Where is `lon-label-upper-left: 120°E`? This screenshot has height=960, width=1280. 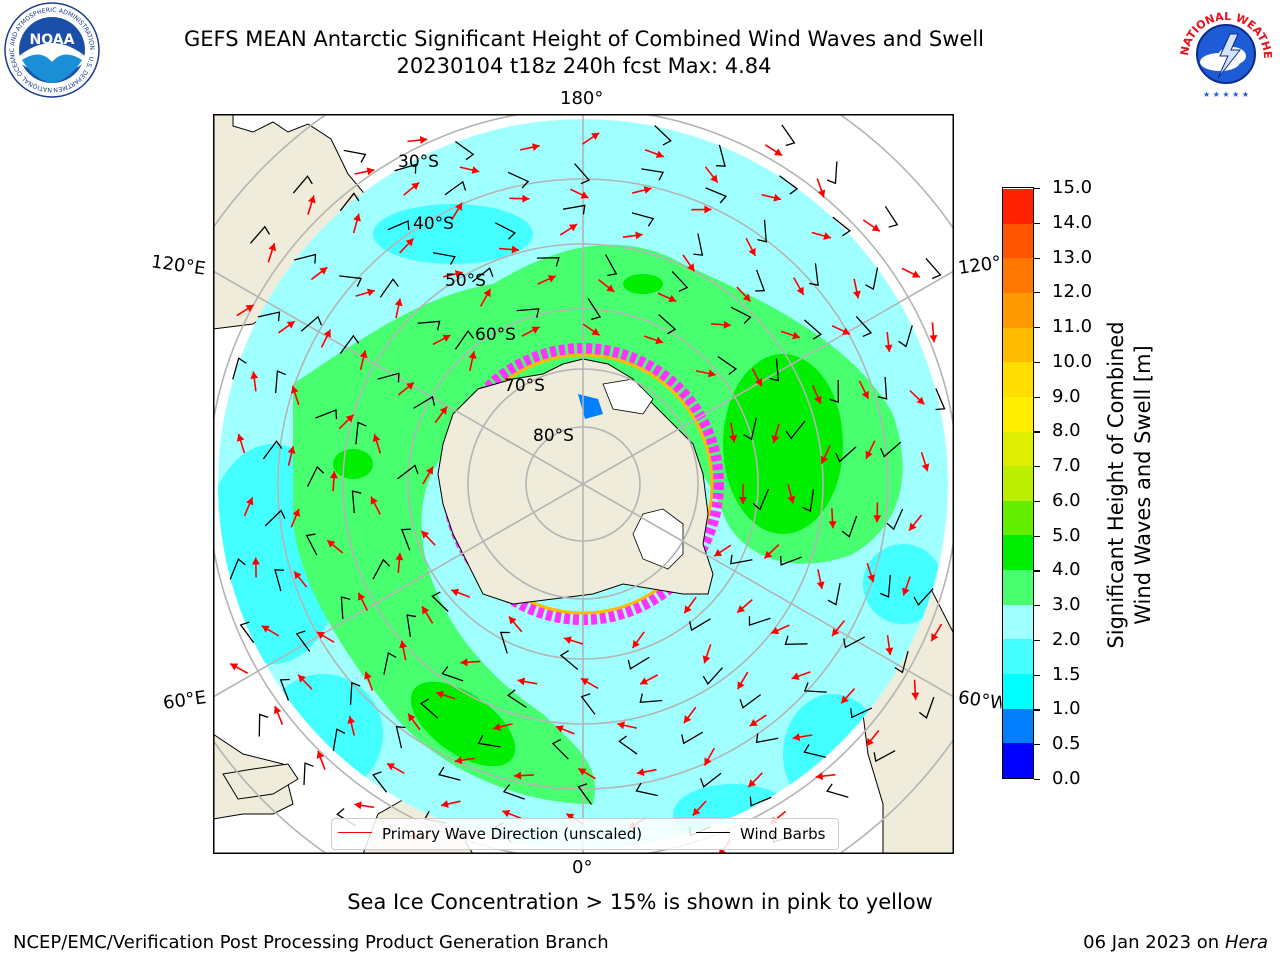 lon-label-upper-left: 120°E is located at coordinates (178, 265).